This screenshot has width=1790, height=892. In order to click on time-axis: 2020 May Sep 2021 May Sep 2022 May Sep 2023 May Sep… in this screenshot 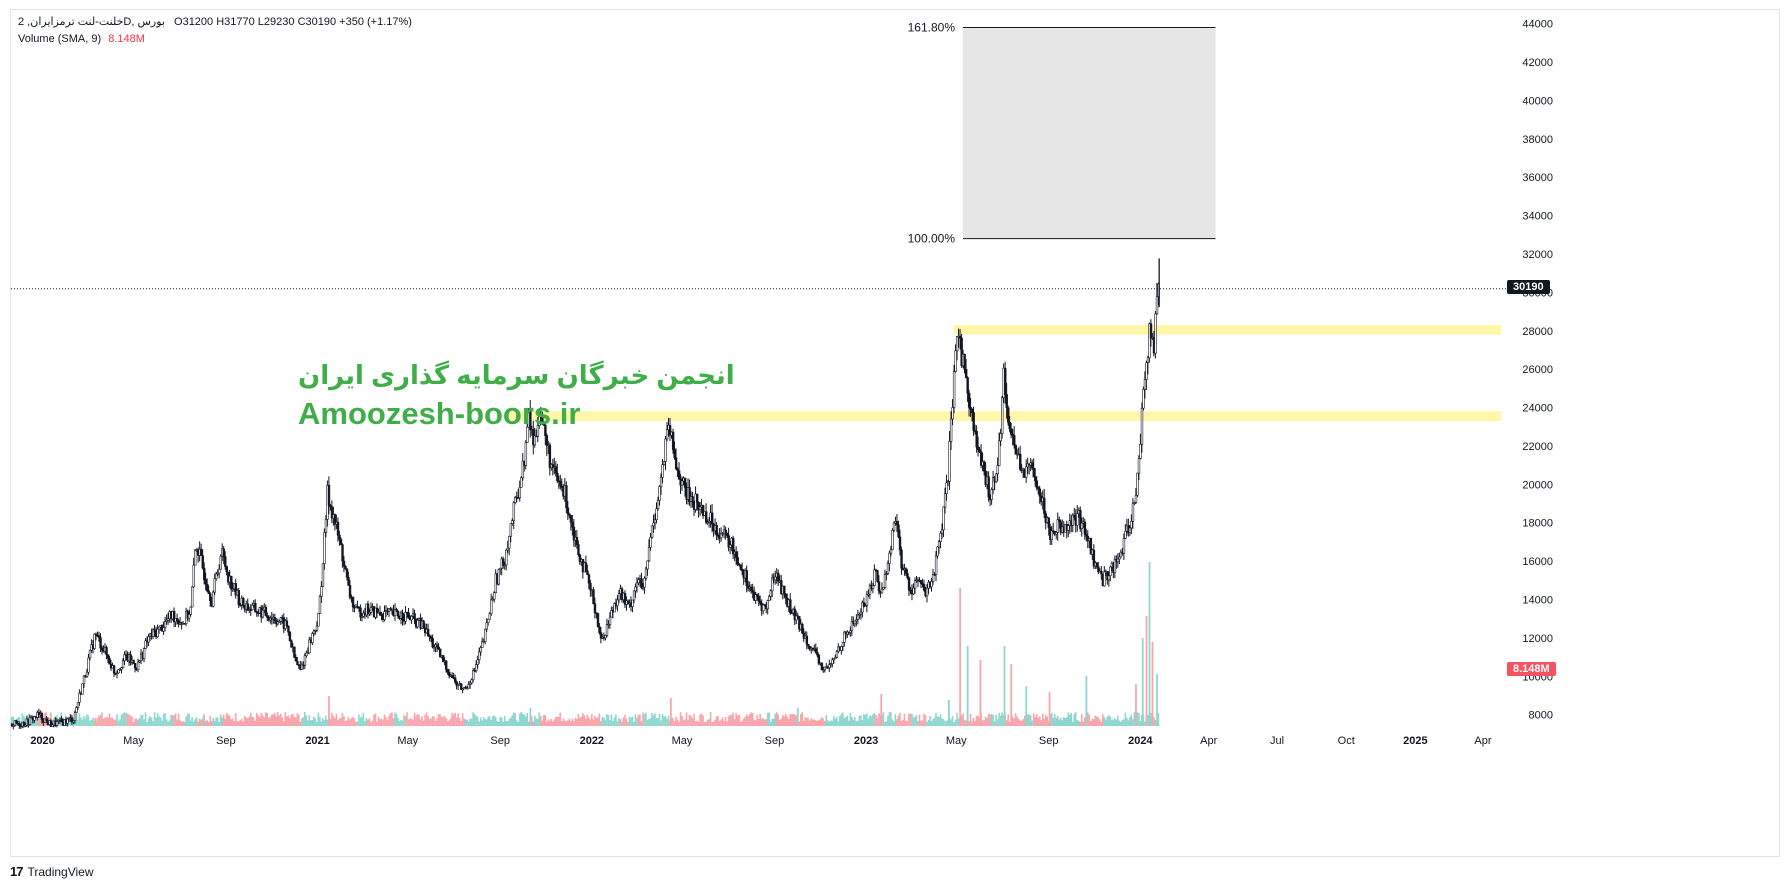, I will do `click(761, 741)`.